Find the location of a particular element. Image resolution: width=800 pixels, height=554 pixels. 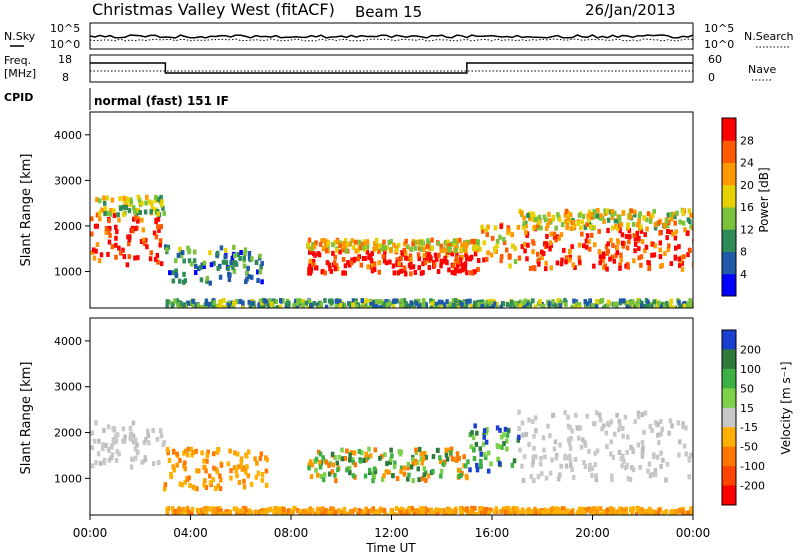

nsky-label: N.Sky is located at coordinates (20, 36).